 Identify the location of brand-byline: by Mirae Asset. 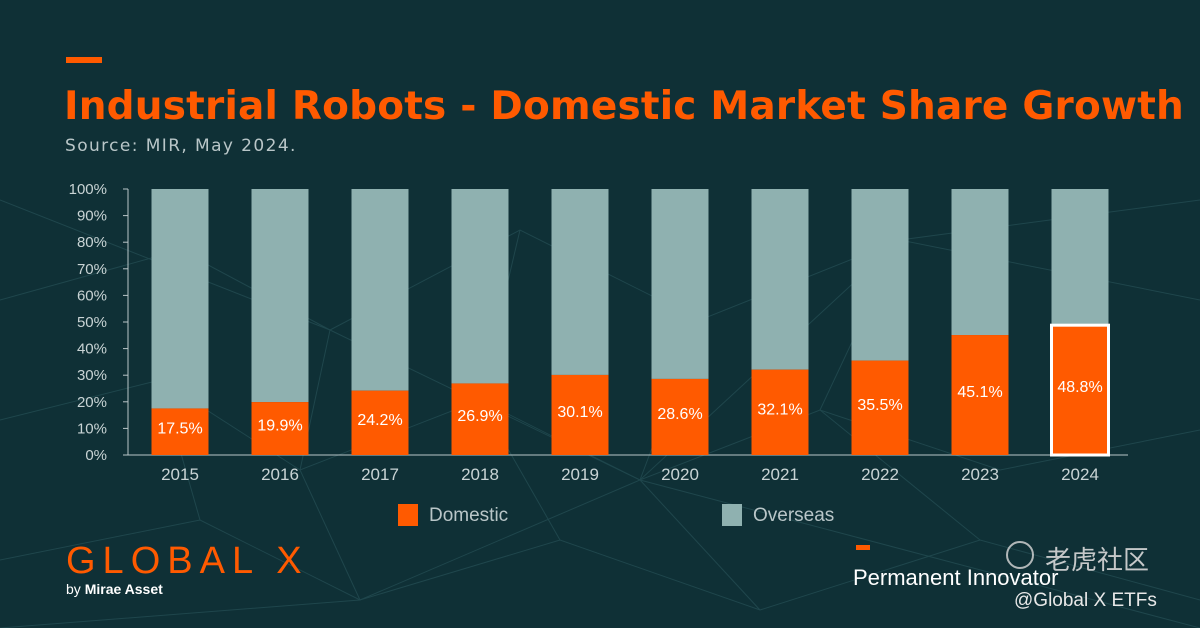
(114, 589).